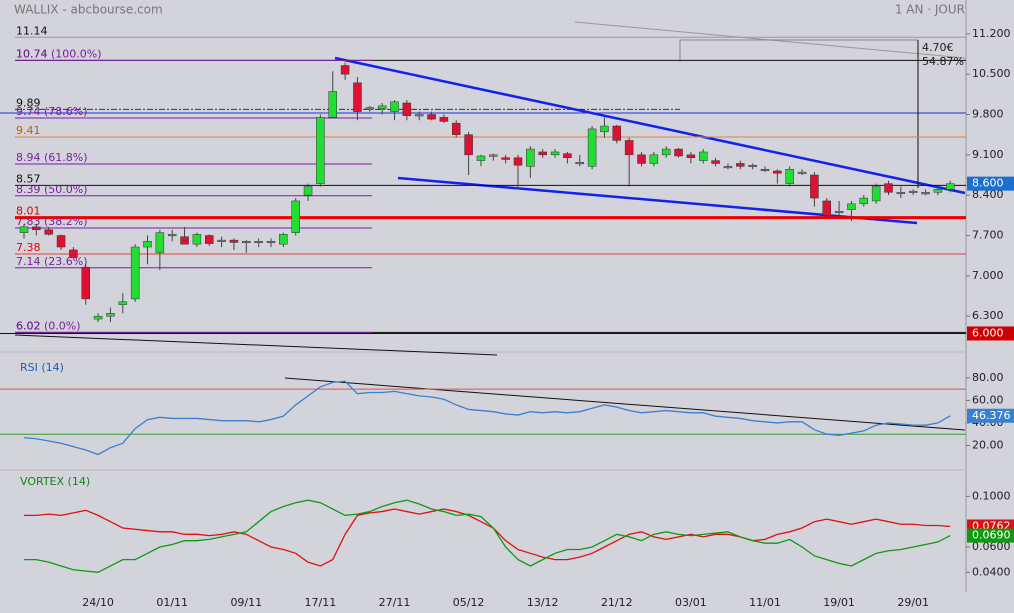  I want to click on x-tick-label: 17/11, so click(321, 602).